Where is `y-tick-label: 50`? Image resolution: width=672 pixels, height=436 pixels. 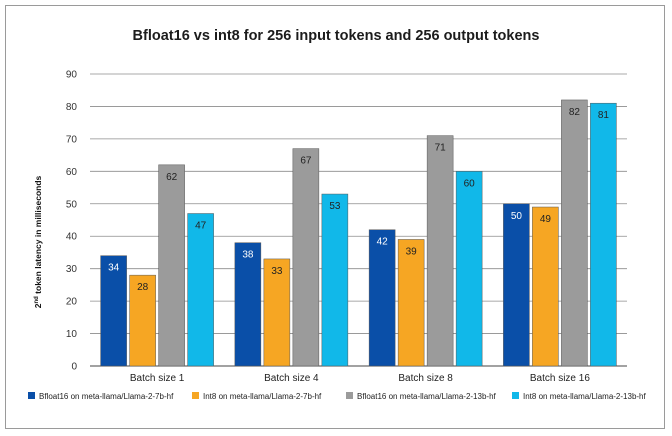
y-tick-label: 50 is located at coordinates (72, 204).